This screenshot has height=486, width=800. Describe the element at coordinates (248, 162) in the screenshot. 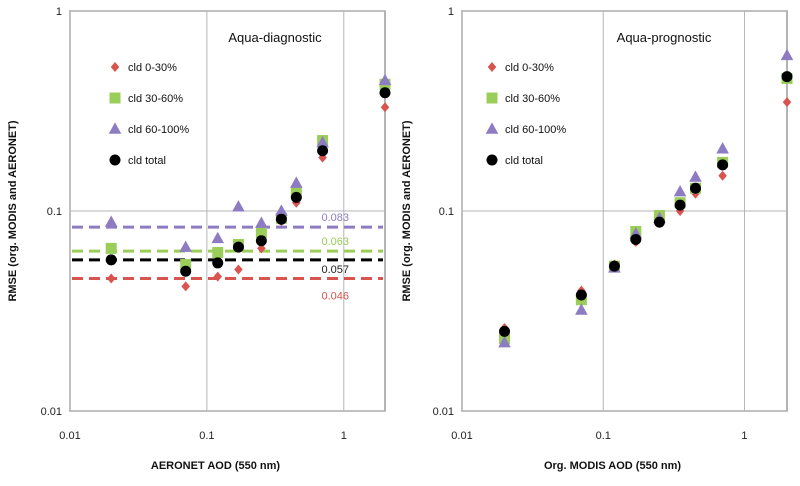

I see `series-cld-60-100-` at that location.